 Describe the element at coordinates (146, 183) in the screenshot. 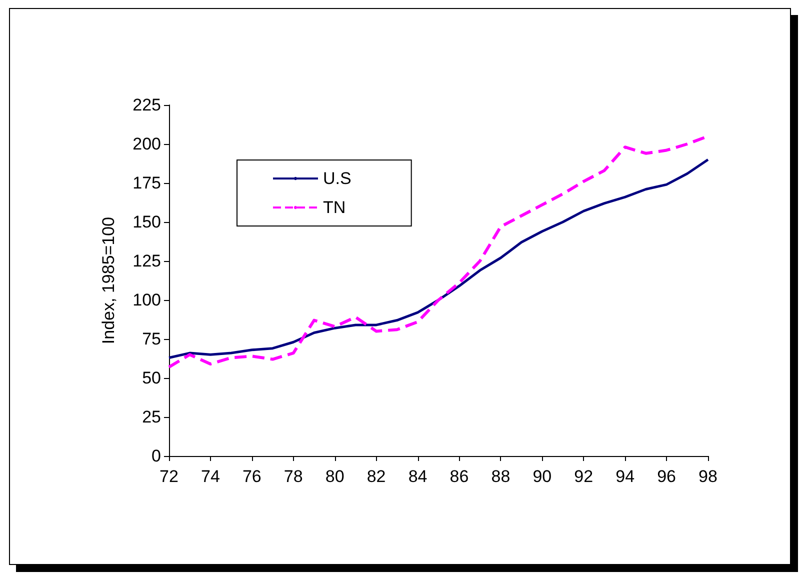

I see `y-tick-label: 175` at that location.